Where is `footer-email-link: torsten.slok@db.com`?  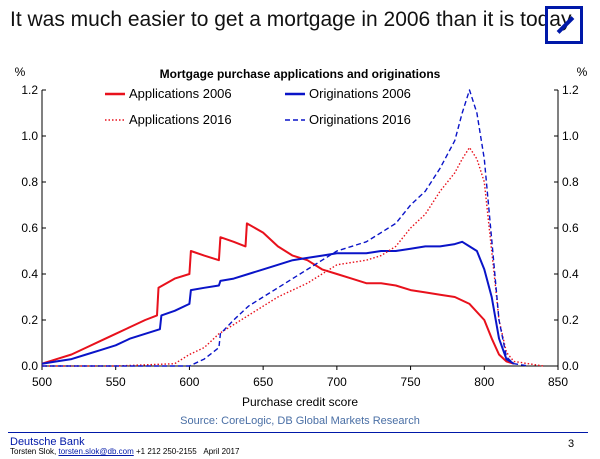 footer-email-link: torsten.slok@db.com is located at coordinates (96, 451).